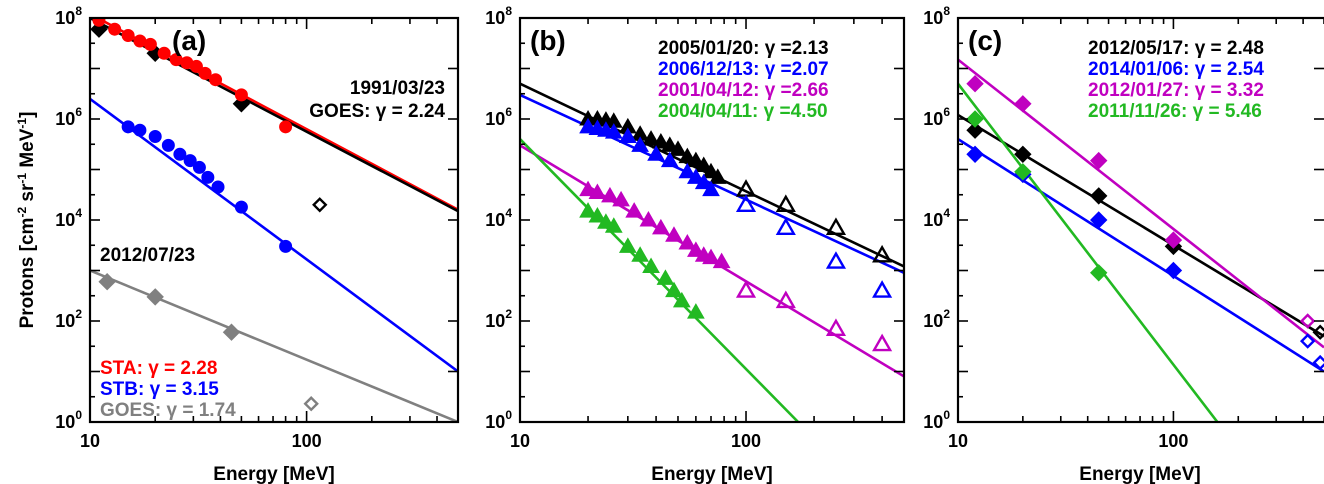  Describe the element at coordinates (498, 319) in the screenshot. I see `panel-b-y-tick-label: 10²` at that location.